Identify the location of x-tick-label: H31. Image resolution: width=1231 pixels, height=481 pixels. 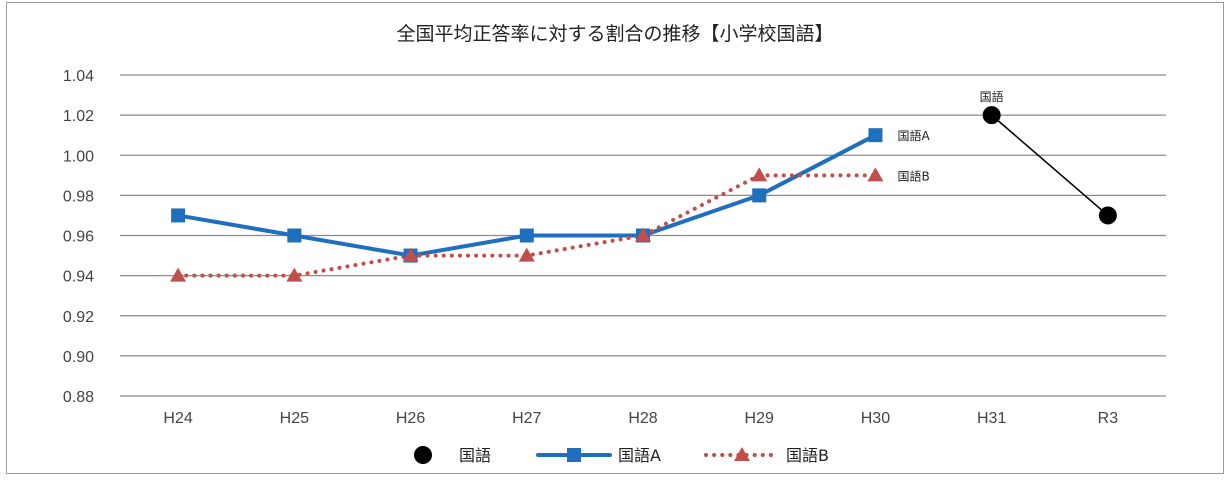
(991, 418).